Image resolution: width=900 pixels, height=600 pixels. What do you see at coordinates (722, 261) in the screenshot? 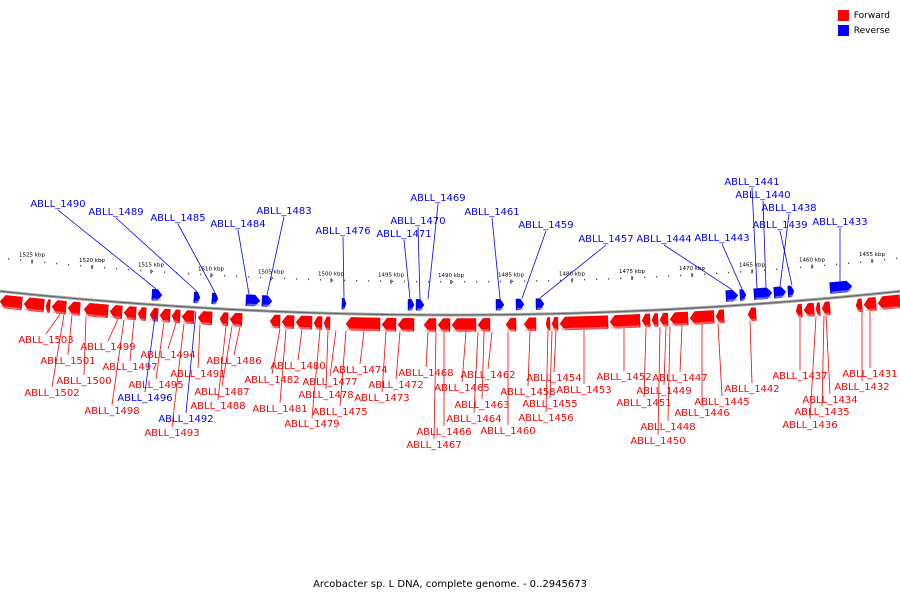
I see `gene-label-abll-1443: ABLL_1443` at bounding box center [722, 261].